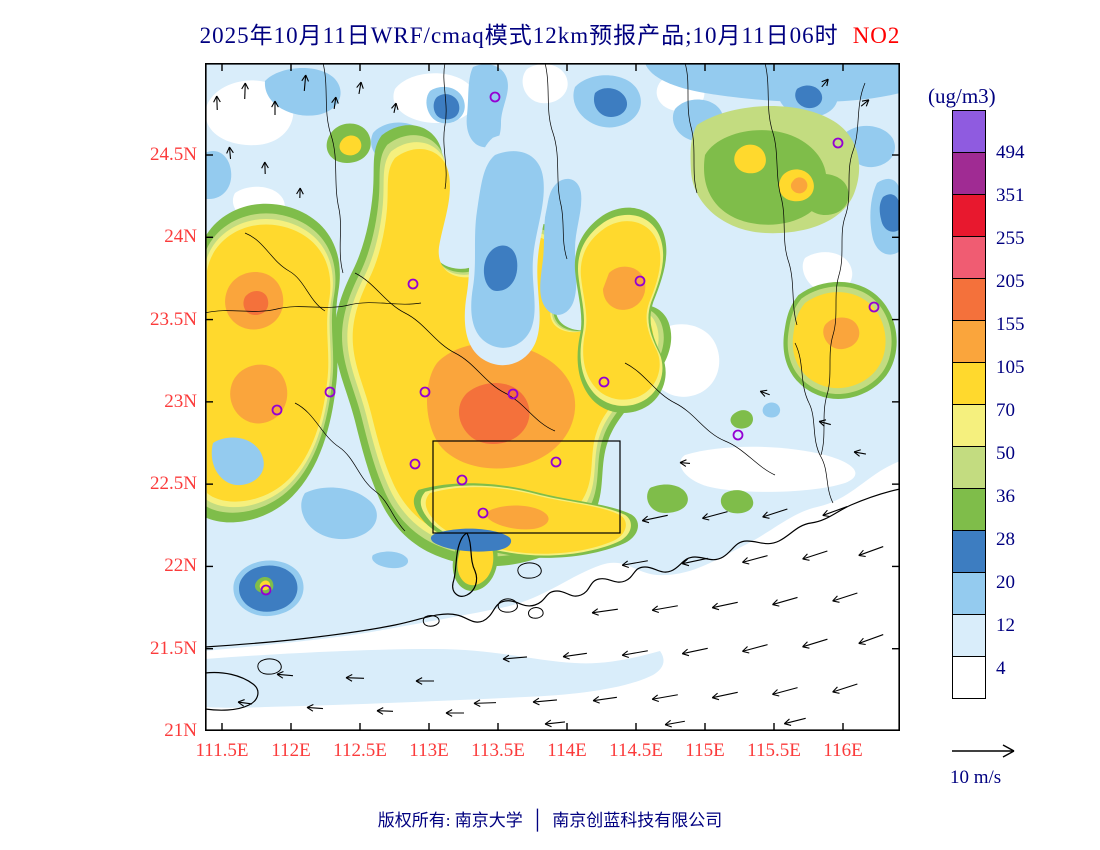 The height and width of the screenshot is (850, 1100). I want to click on wind-reference-arrow-icon, so click(983, 751).